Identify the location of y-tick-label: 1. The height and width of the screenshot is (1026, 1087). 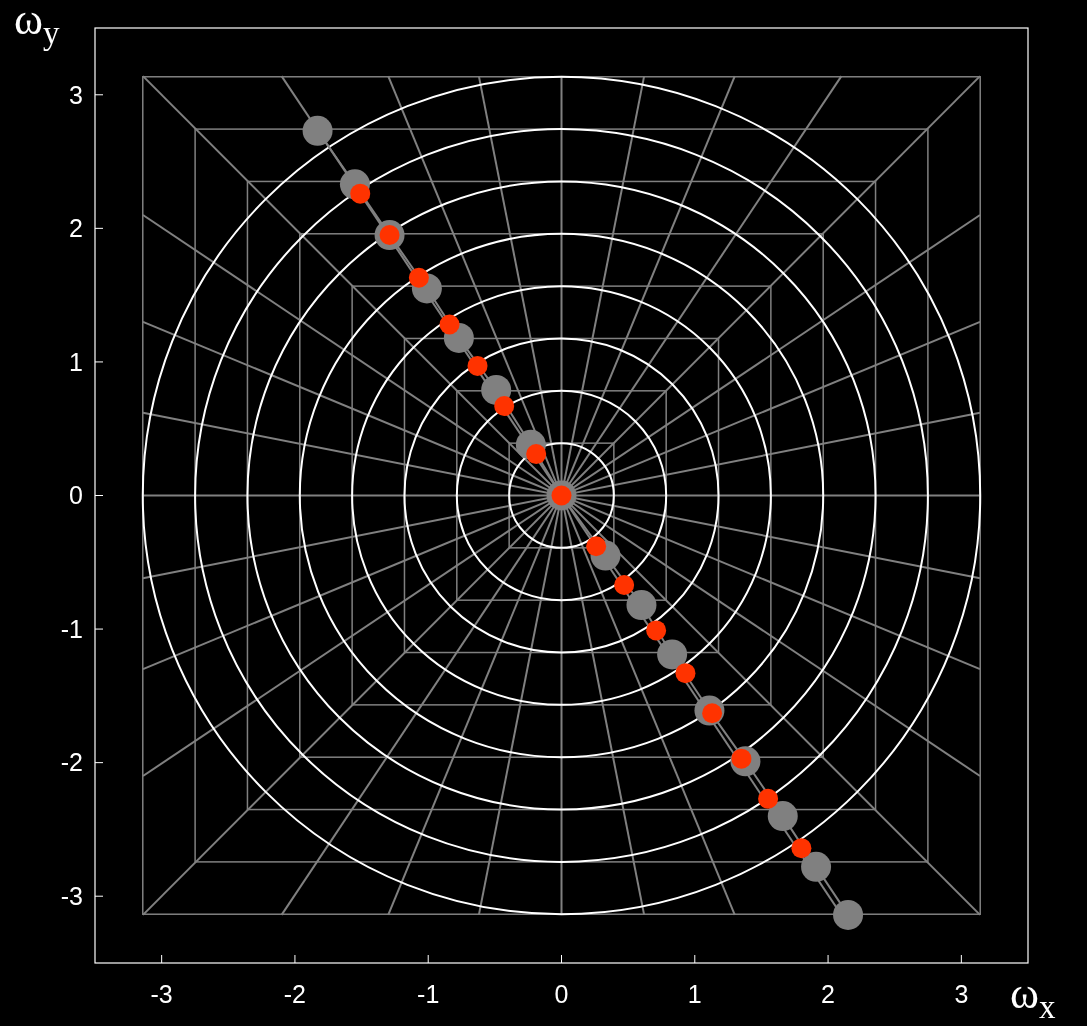
(76, 361).